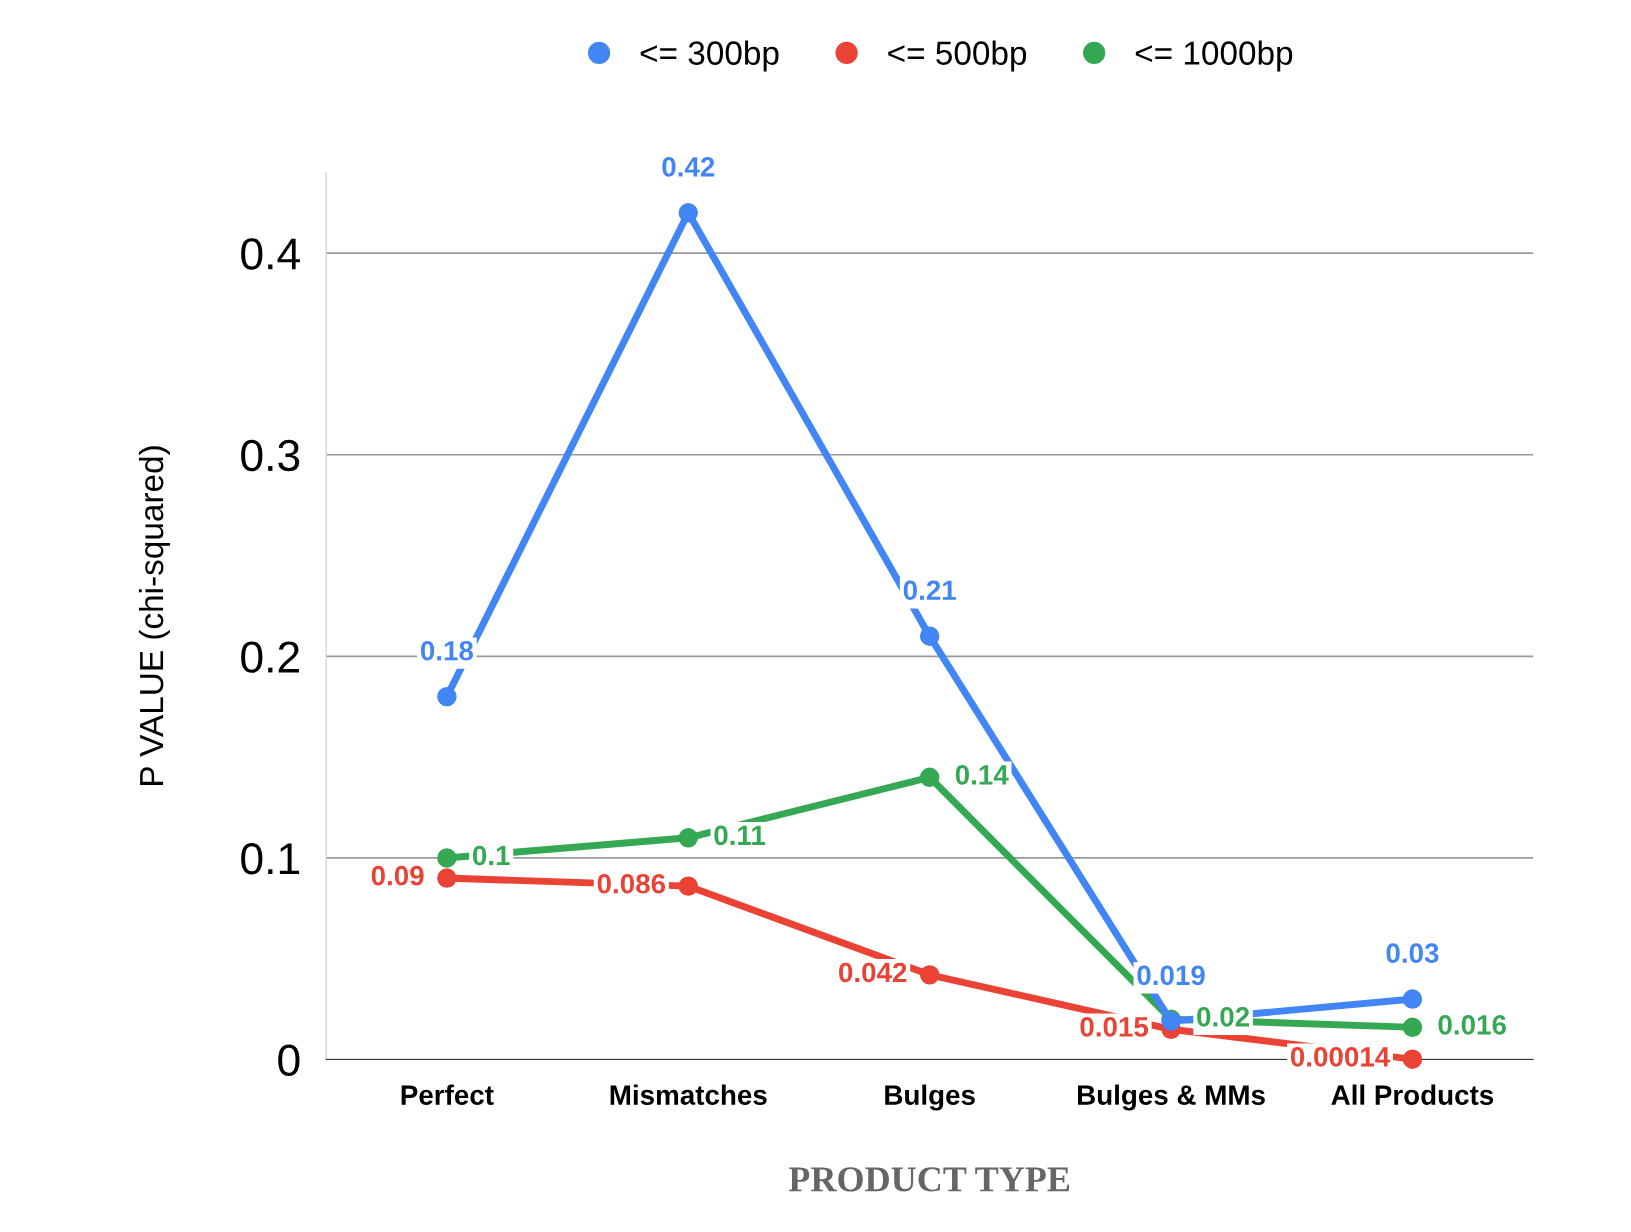  I want to click on data-label: 0.18, so click(447, 650).